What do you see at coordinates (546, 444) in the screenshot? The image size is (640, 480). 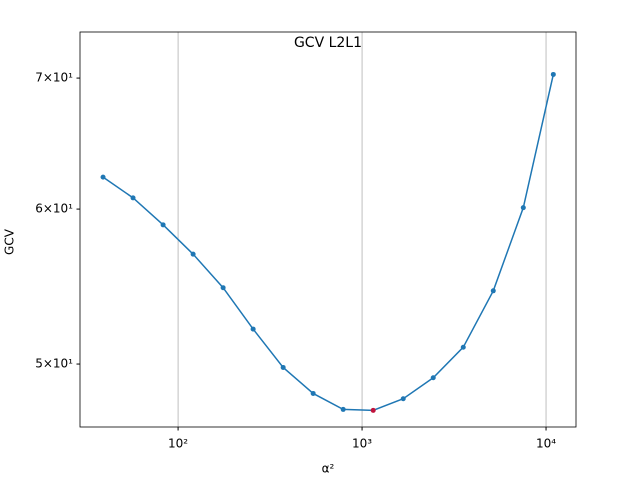 I see `x-tick-label: 10⁴` at bounding box center [546, 444].